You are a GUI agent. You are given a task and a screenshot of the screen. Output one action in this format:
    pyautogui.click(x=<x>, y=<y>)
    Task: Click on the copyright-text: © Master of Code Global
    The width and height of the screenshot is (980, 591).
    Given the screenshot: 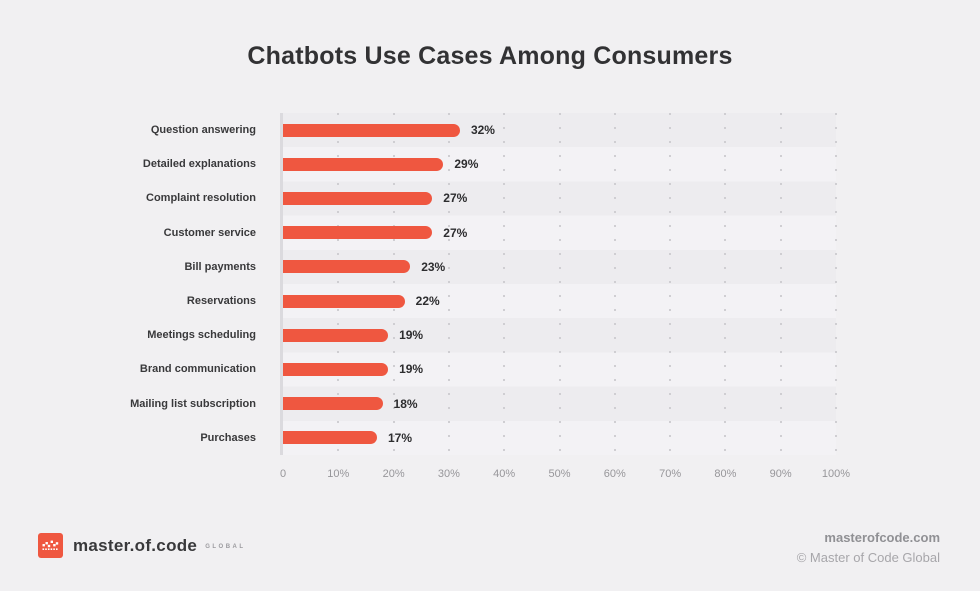 What is the action you would take?
    pyautogui.click(x=868, y=557)
    